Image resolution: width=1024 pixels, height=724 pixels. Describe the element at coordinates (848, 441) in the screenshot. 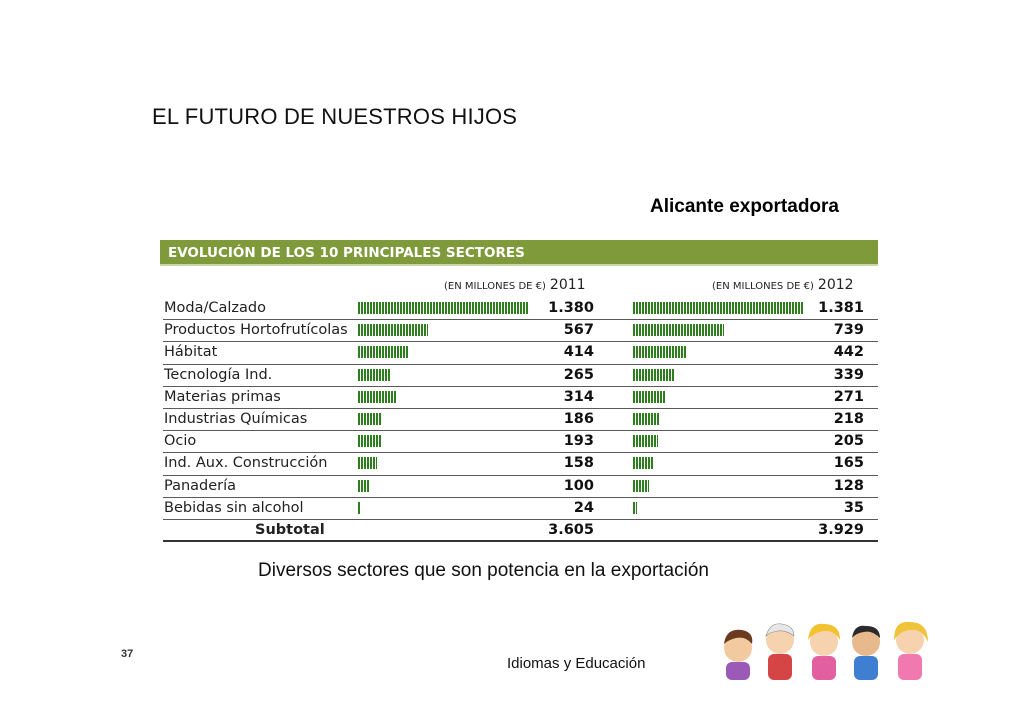

I see `value-2012: 205` at that location.